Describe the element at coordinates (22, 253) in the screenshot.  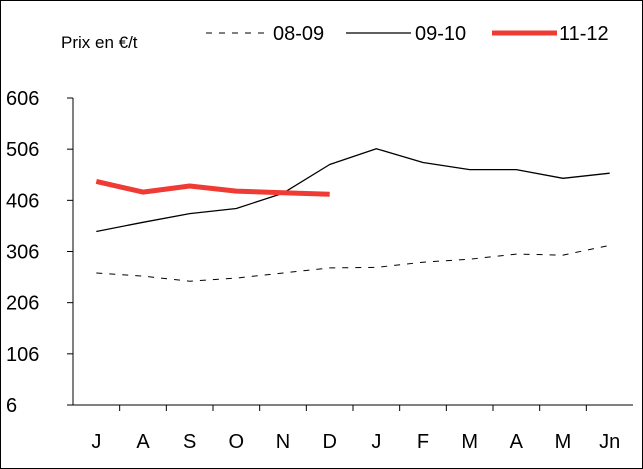
I see `y-tick-label: 306` at that location.